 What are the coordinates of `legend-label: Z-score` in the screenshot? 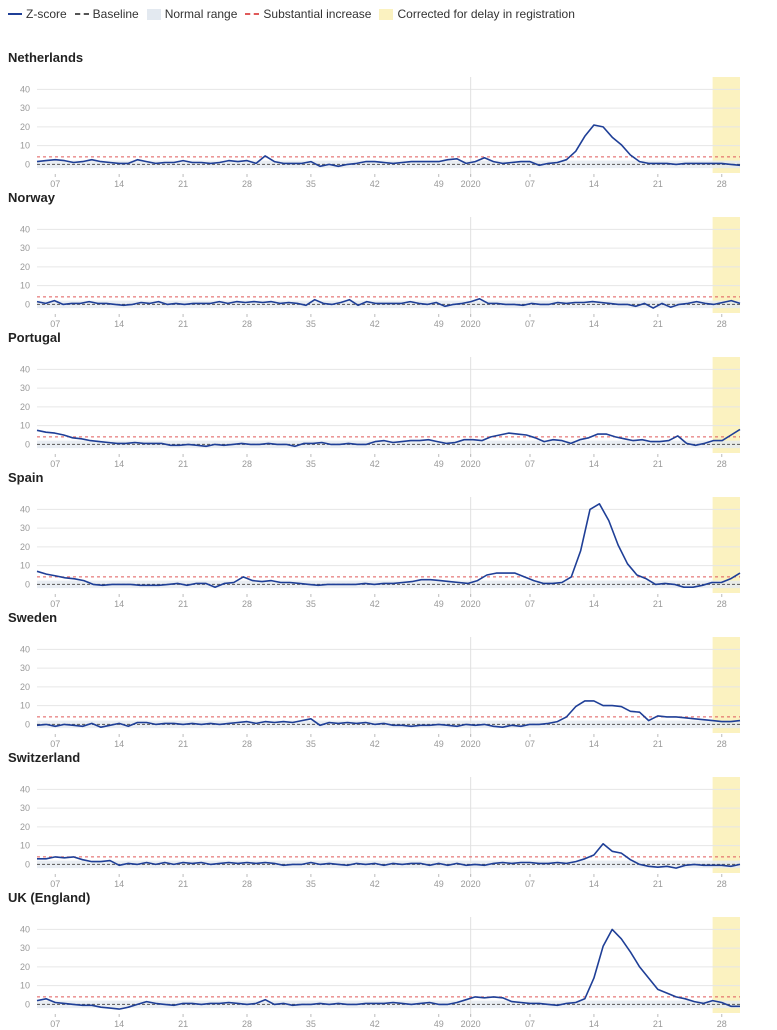 It's located at (46, 14).